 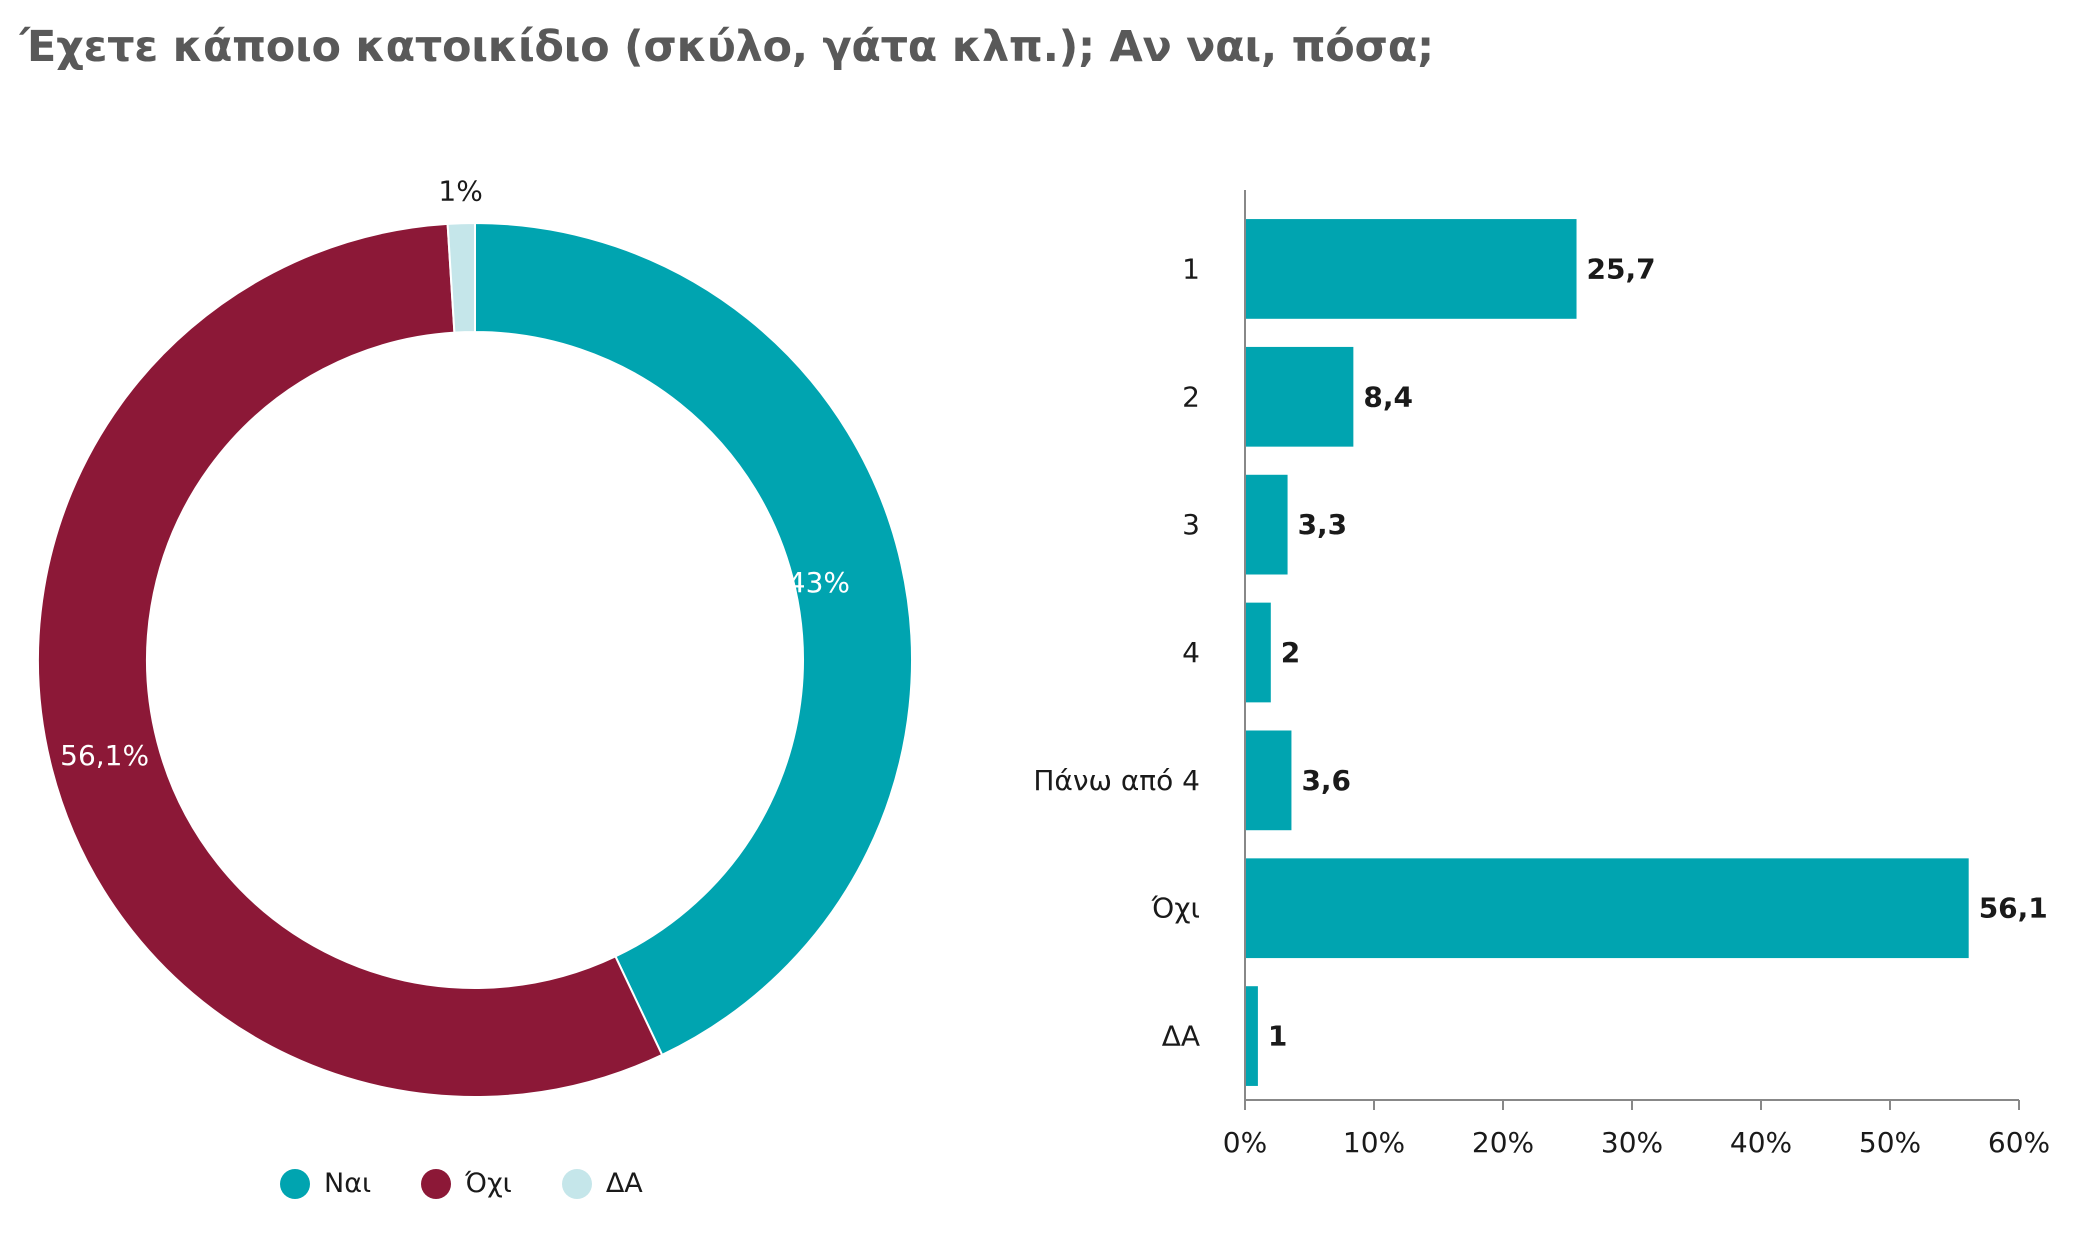 I want to click on bar-value-label: 56,1, so click(x=2013, y=908).